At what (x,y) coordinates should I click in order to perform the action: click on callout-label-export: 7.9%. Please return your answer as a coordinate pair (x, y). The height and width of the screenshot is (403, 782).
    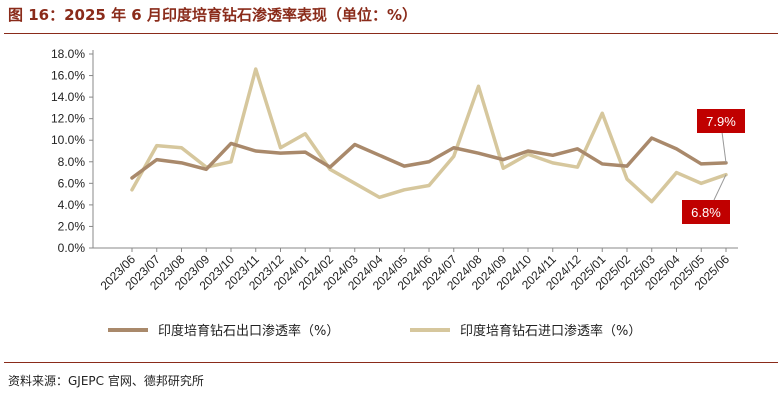
    Looking at the image, I should click on (721, 121).